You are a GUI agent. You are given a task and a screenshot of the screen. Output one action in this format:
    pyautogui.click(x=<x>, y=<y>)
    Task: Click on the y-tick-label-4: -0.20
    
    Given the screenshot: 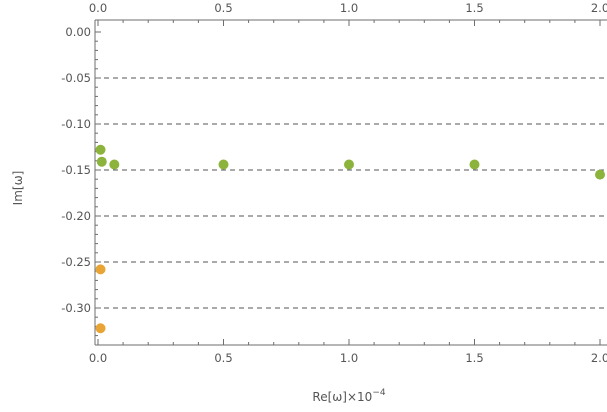 What is the action you would take?
    pyautogui.click(x=76, y=216)
    